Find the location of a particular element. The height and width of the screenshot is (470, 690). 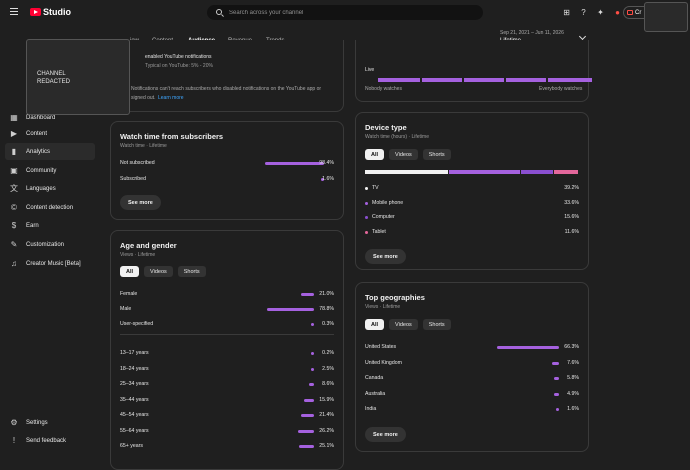

search-bar is located at coordinates (345, 12).